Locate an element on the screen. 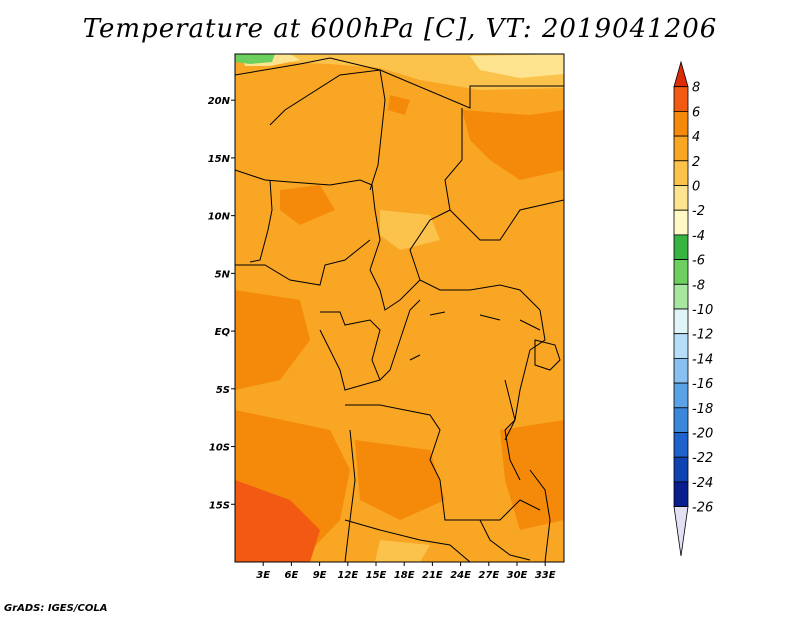 The height and width of the screenshot is (618, 800). field-band-0-2-south is located at coordinates (402, 551).